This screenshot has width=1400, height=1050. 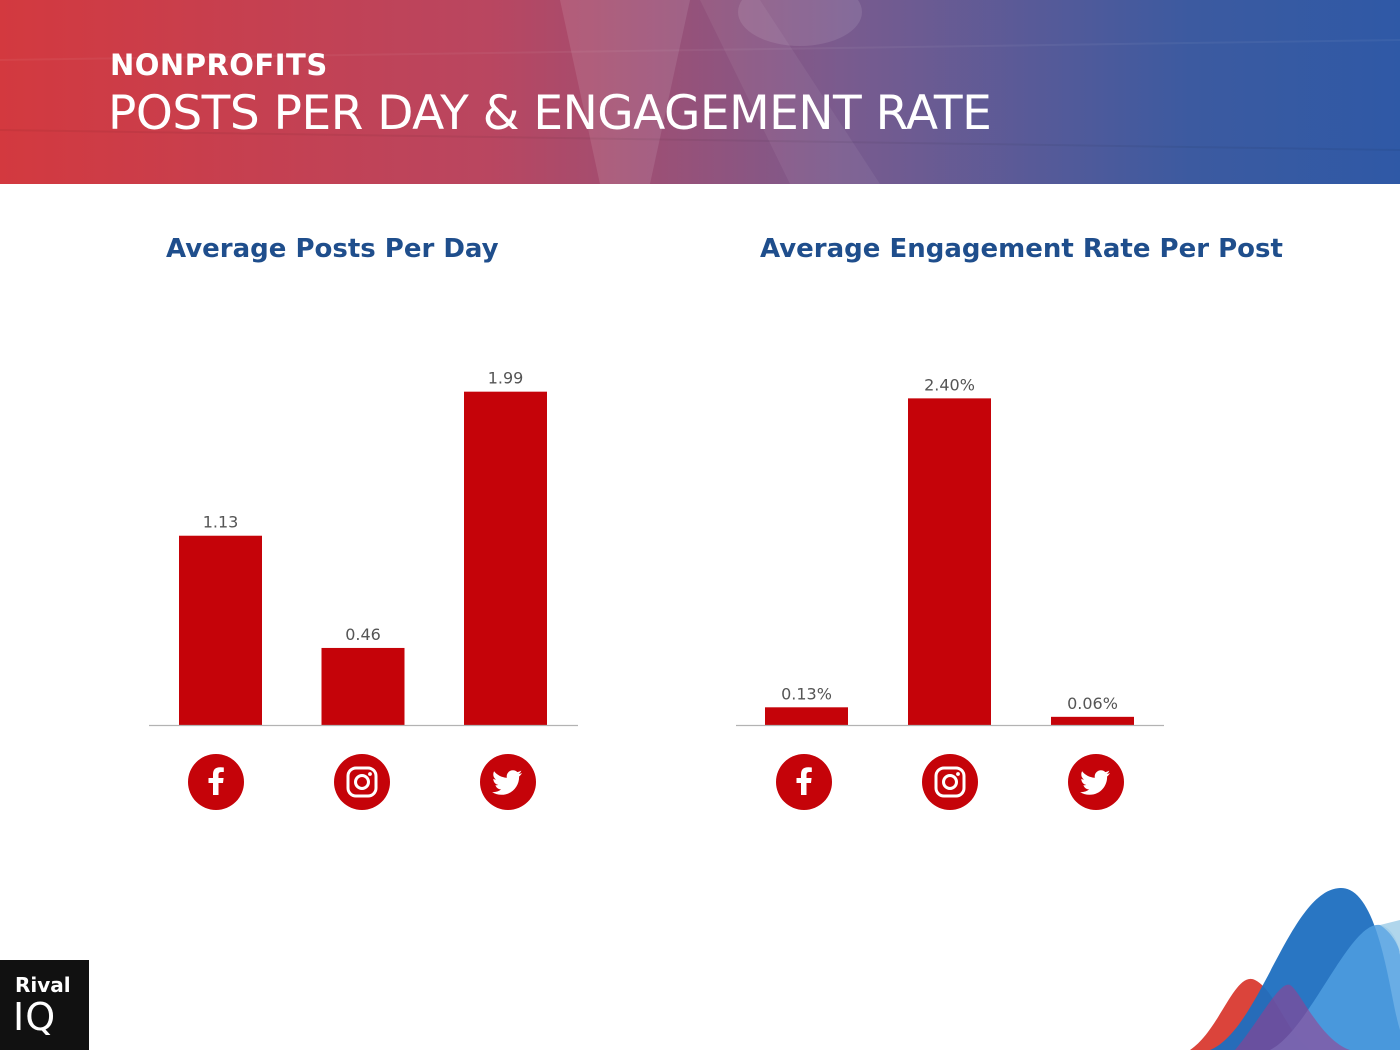 I want to click on value-label-facebook: 0.13%, so click(x=806, y=693).